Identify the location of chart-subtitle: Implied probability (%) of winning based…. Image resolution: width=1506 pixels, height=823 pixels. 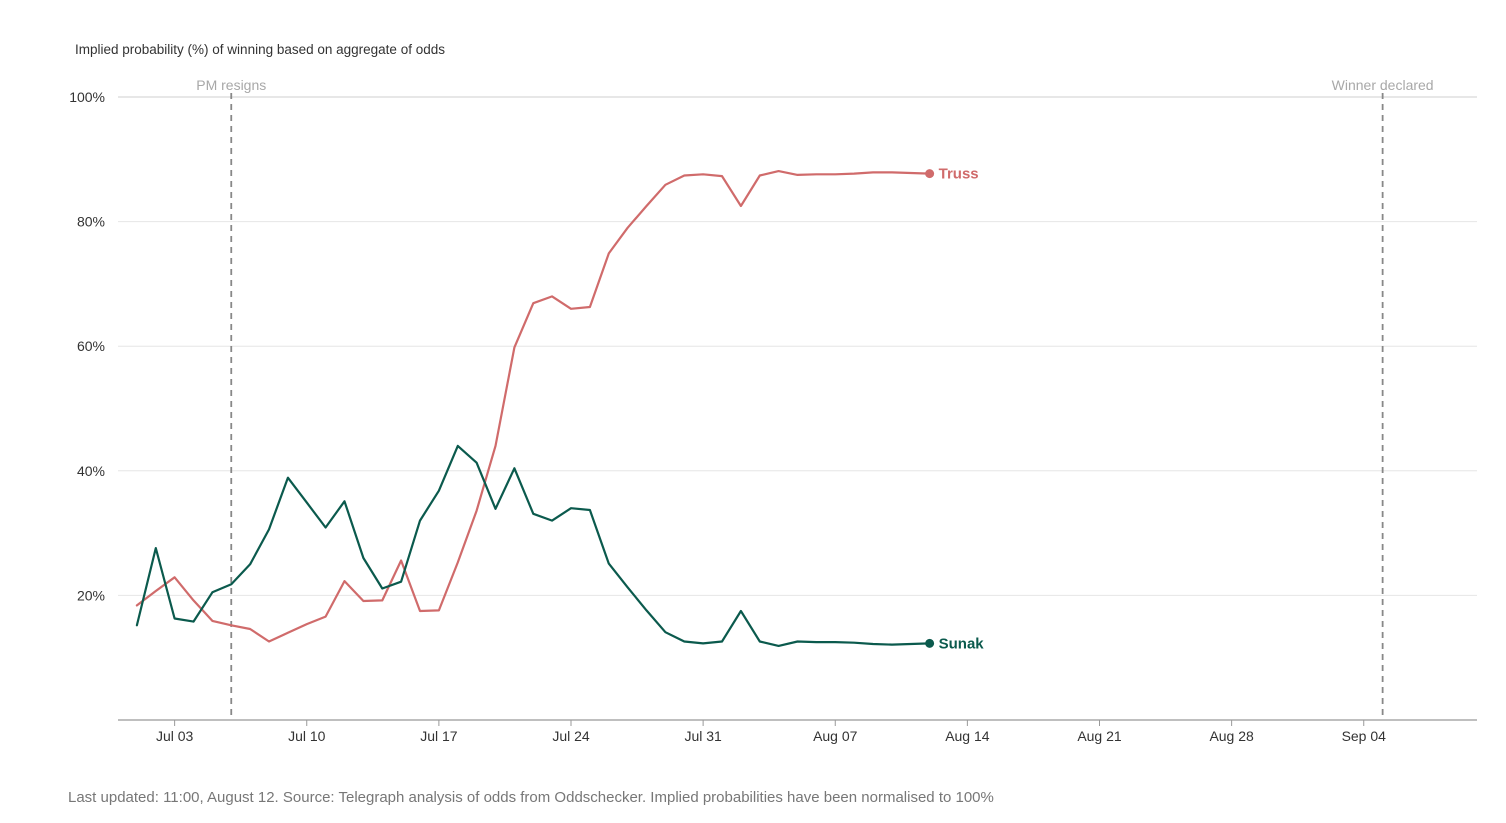
(260, 49).